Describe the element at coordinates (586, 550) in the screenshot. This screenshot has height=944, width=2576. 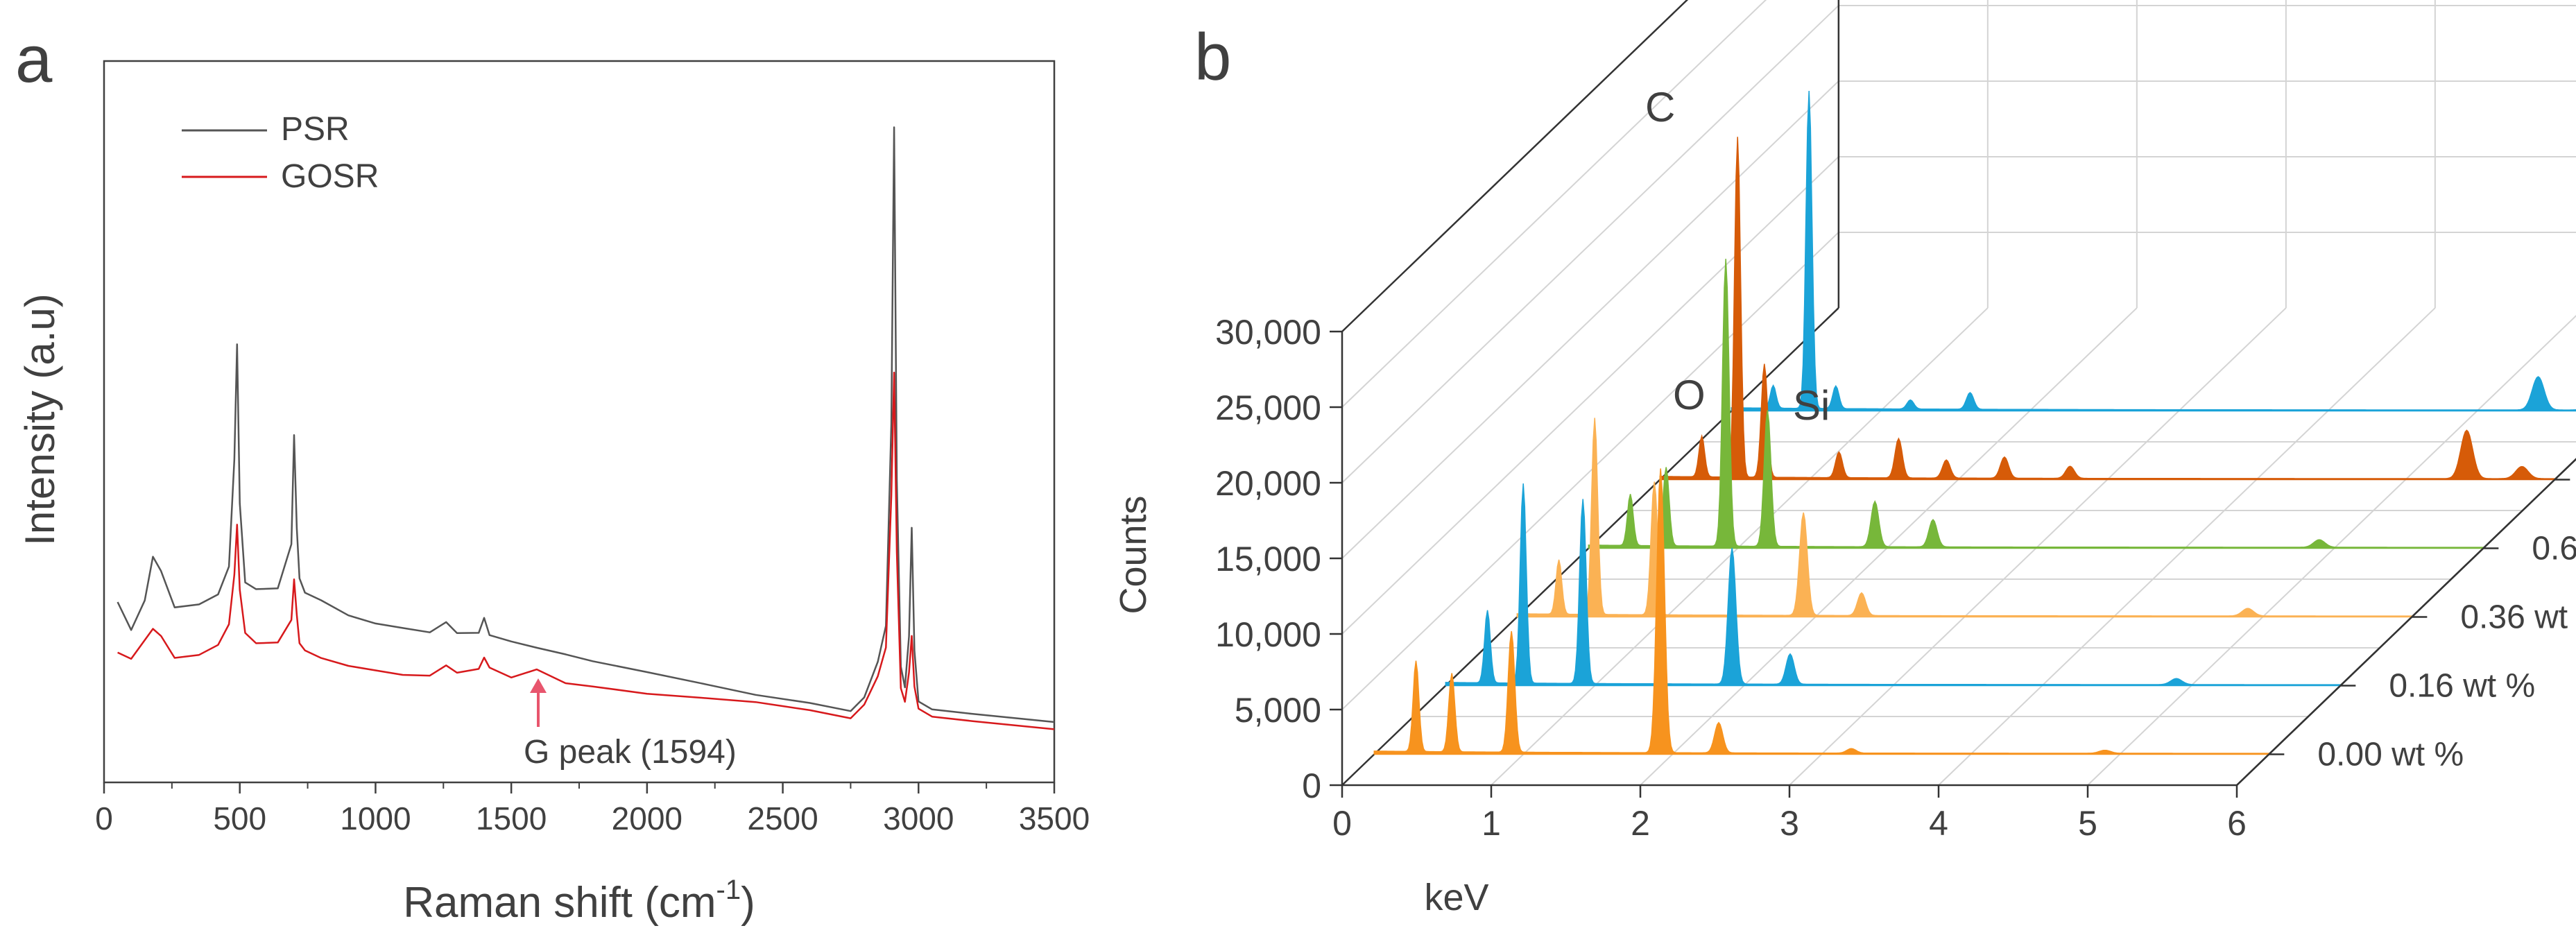
I see `series-line-gosr` at that location.